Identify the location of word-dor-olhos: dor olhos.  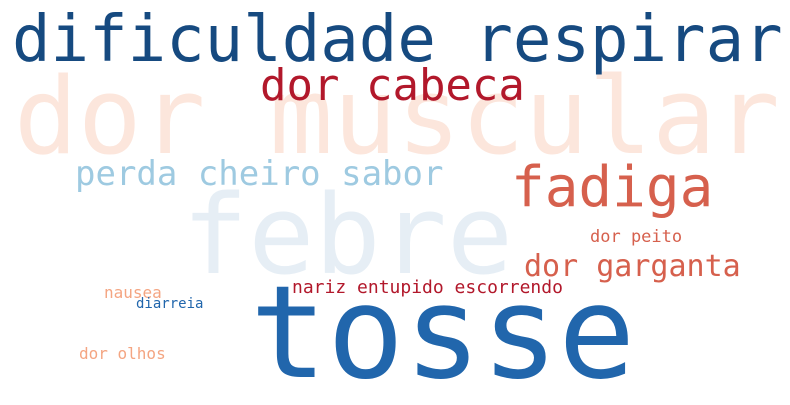
(122, 353).